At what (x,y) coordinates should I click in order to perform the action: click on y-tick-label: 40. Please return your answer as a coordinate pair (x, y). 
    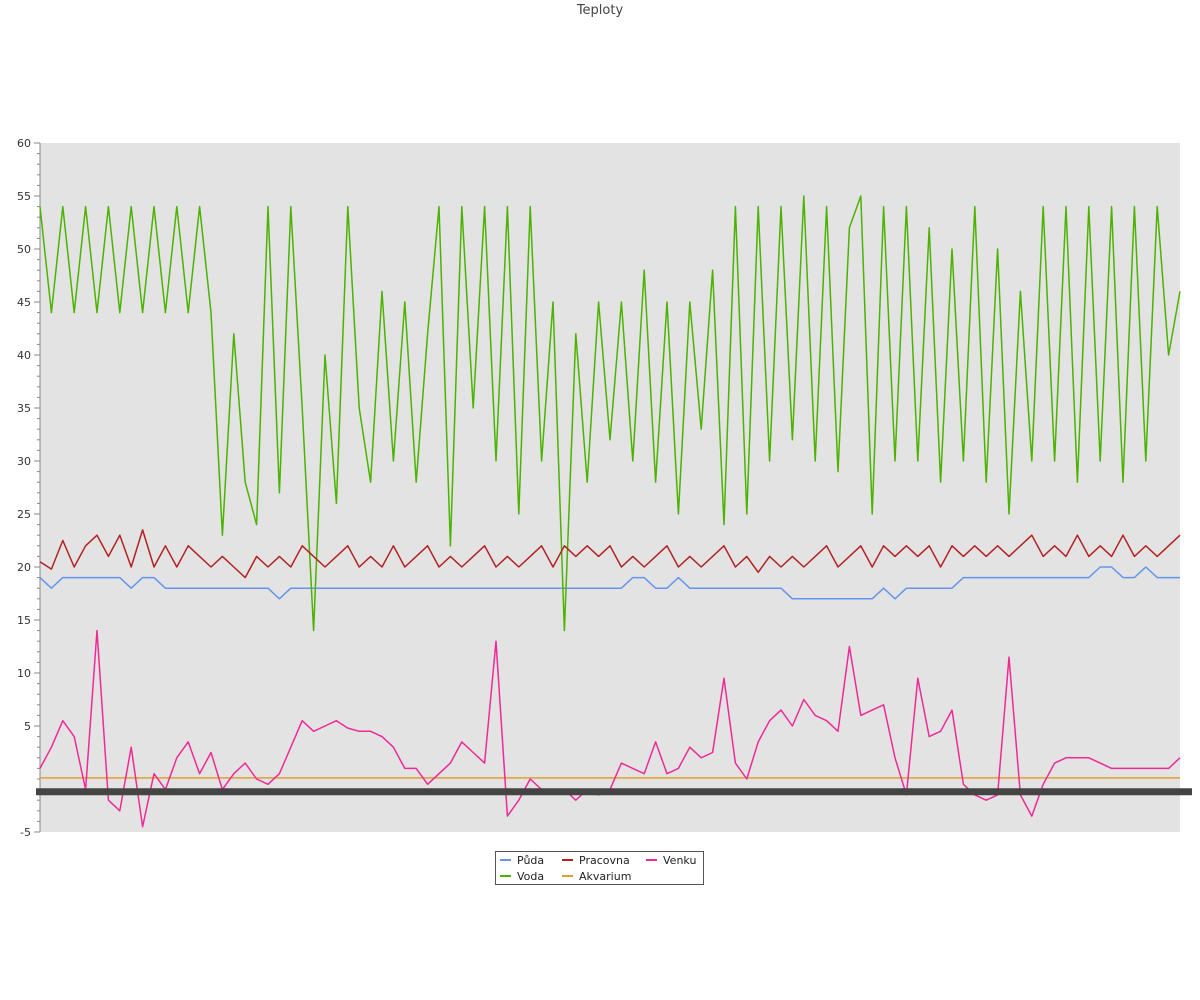
    Looking at the image, I should click on (24, 355).